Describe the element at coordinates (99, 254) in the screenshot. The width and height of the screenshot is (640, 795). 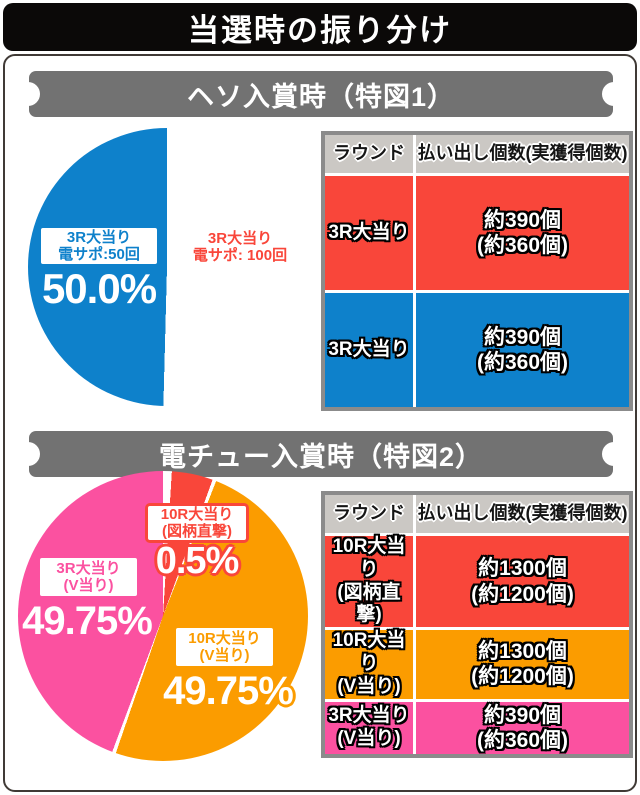
I see `pie1-blue-label-line2: 電サポ:50回` at that location.